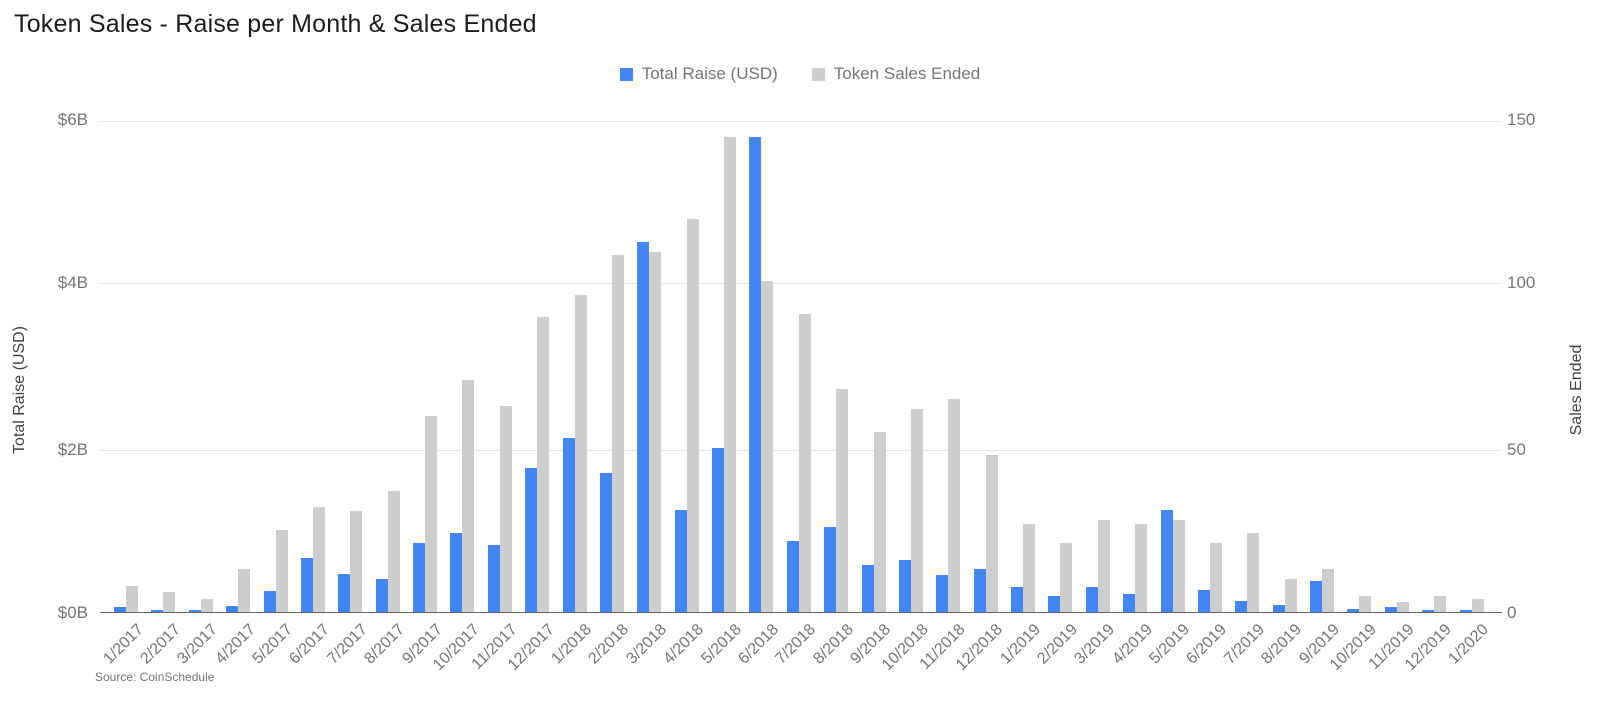 This screenshot has width=1600, height=711. I want to click on left-axis-tick-0b: $0B, so click(72, 612).